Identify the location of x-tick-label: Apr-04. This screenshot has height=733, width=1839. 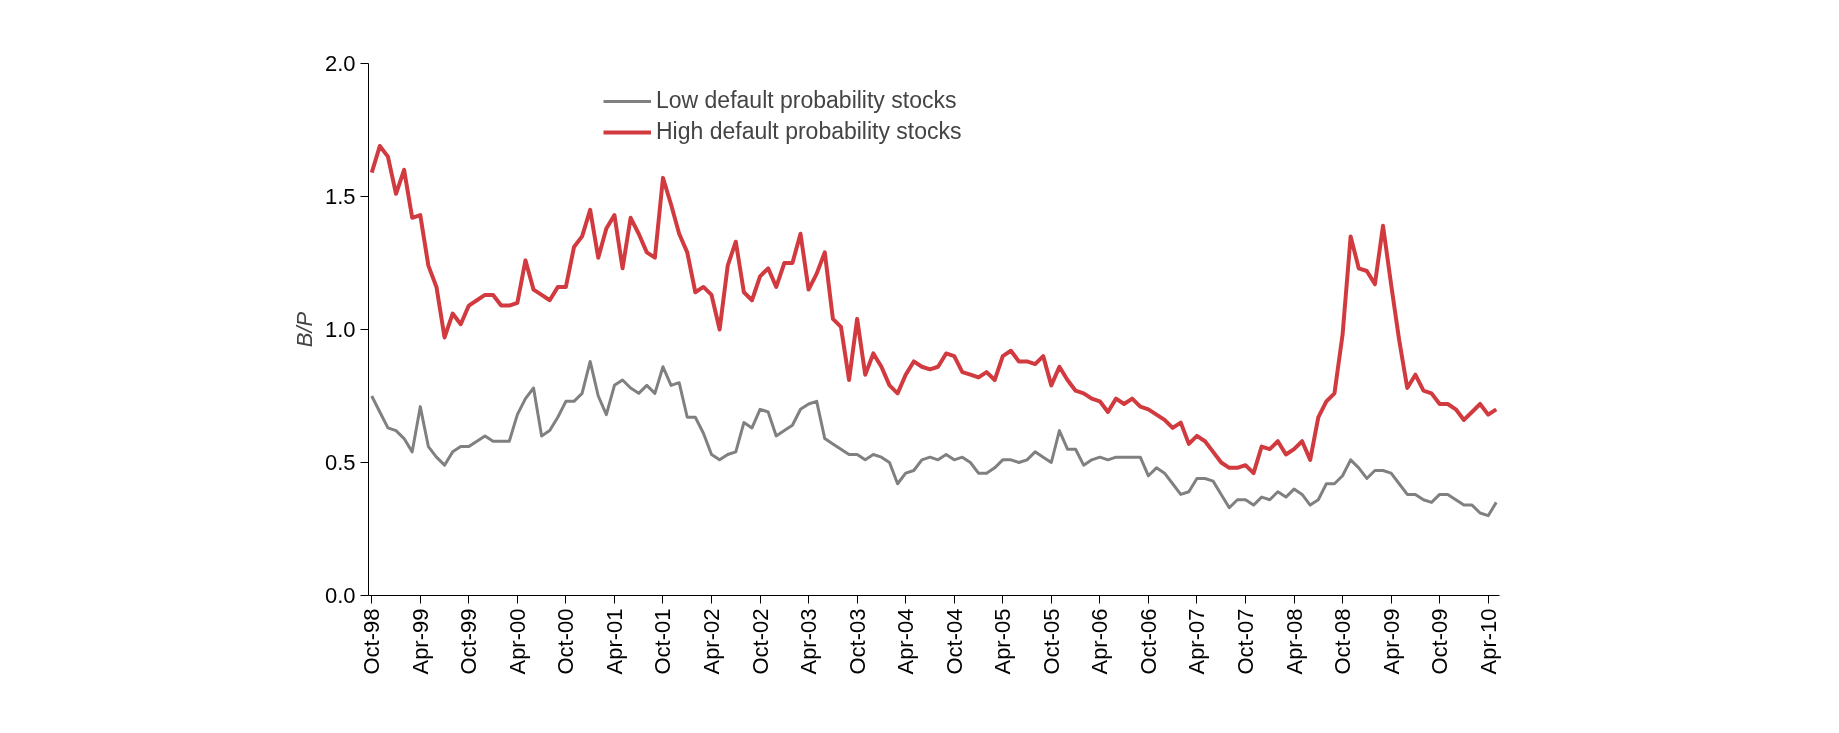
(906, 641).